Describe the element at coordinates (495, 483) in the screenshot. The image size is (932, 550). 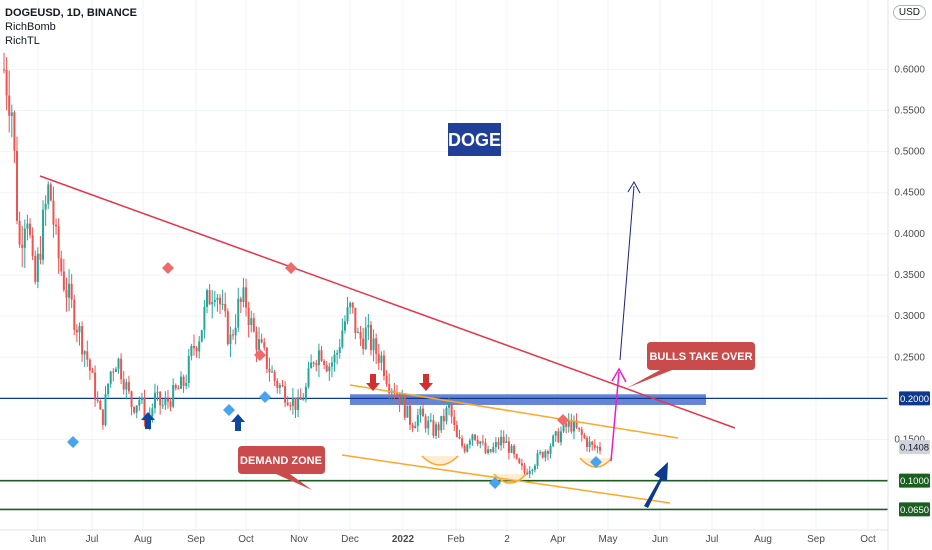
I see `buy-diamond-icon` at that location.